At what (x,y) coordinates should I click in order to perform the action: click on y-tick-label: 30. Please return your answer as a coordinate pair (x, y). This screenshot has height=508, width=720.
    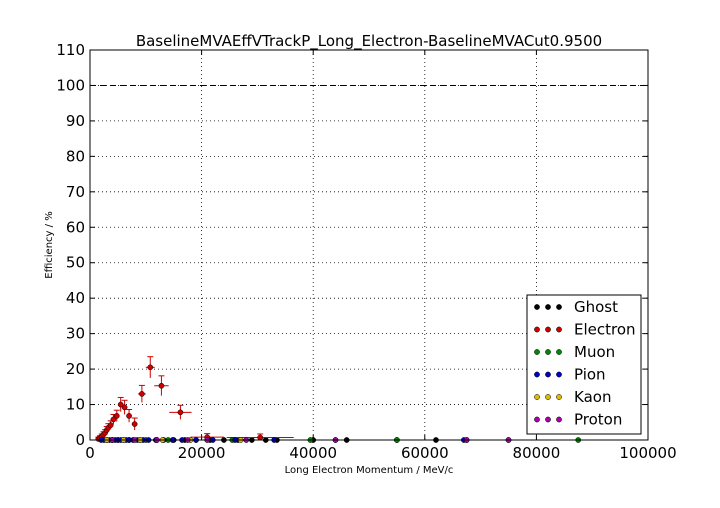
    Looking at the image, I should click on (75, 334).